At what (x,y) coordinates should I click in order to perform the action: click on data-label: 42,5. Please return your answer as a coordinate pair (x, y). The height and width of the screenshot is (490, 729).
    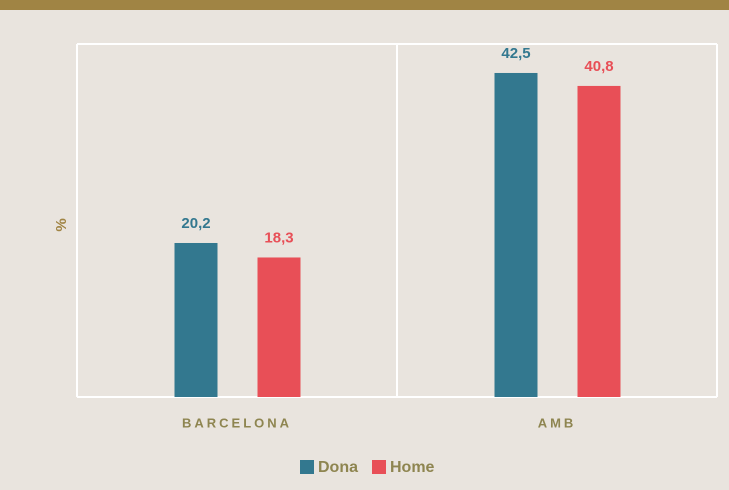
    Looking at the image, I should click on (515, 53).